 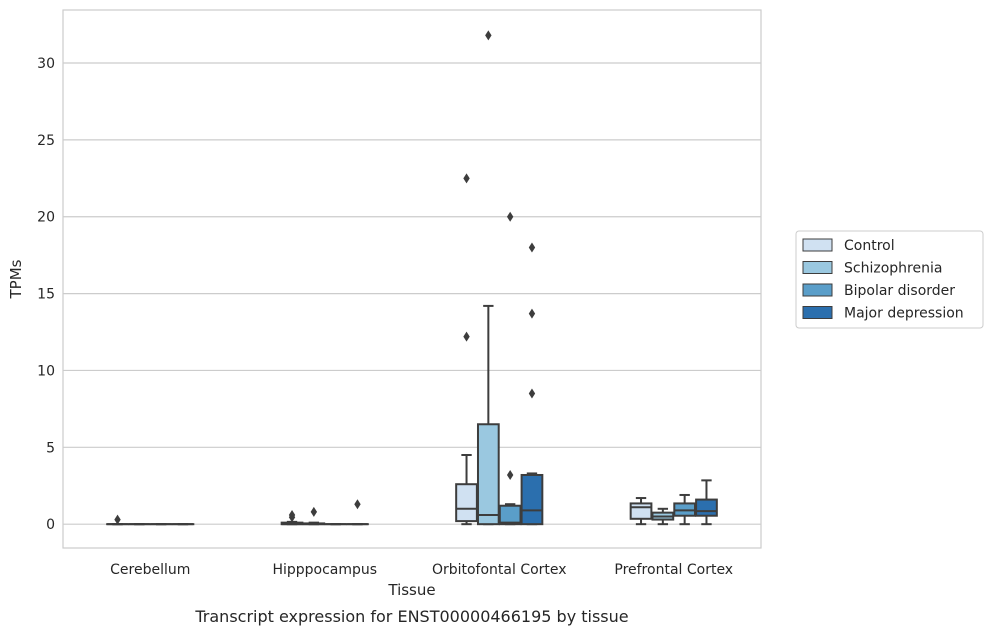 I want to click on legend-label: Schizophrenia, so click(x=893, y=269).